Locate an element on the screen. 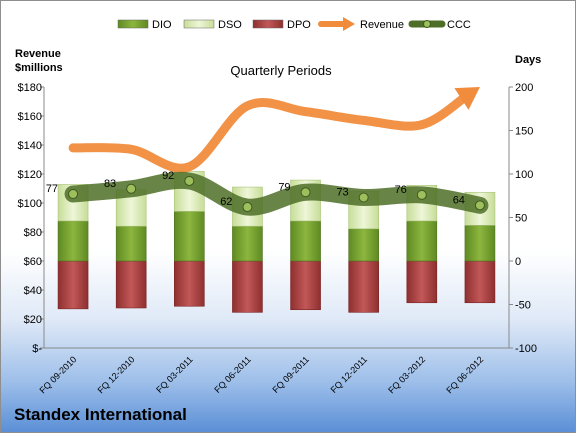 This screenshot has height=433, width=576. legend-label-dso: DSO is located at coordinates (230, 25).